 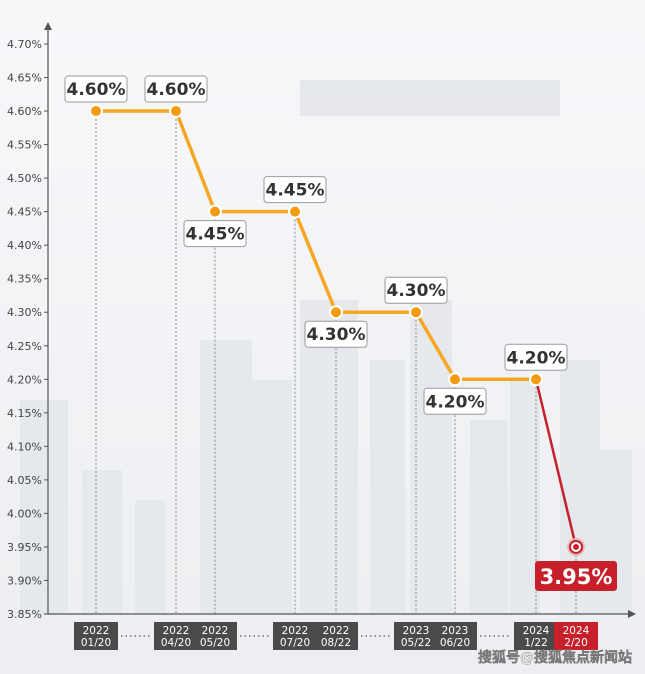 I want to click on y-tick-label: 4.45%, so click(x=24, y=212).